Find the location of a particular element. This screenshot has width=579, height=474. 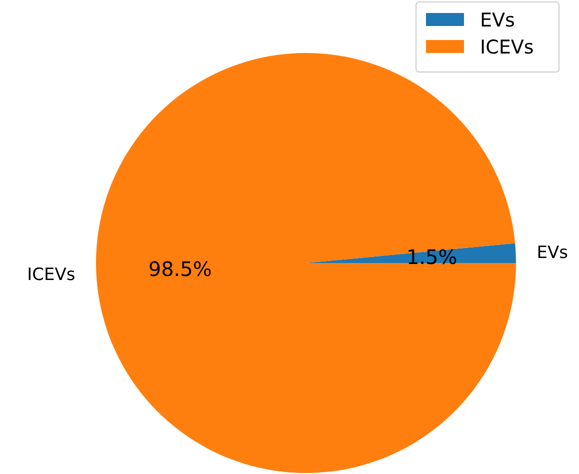

data-label: 98.5% is located at coordinates (180, 268).